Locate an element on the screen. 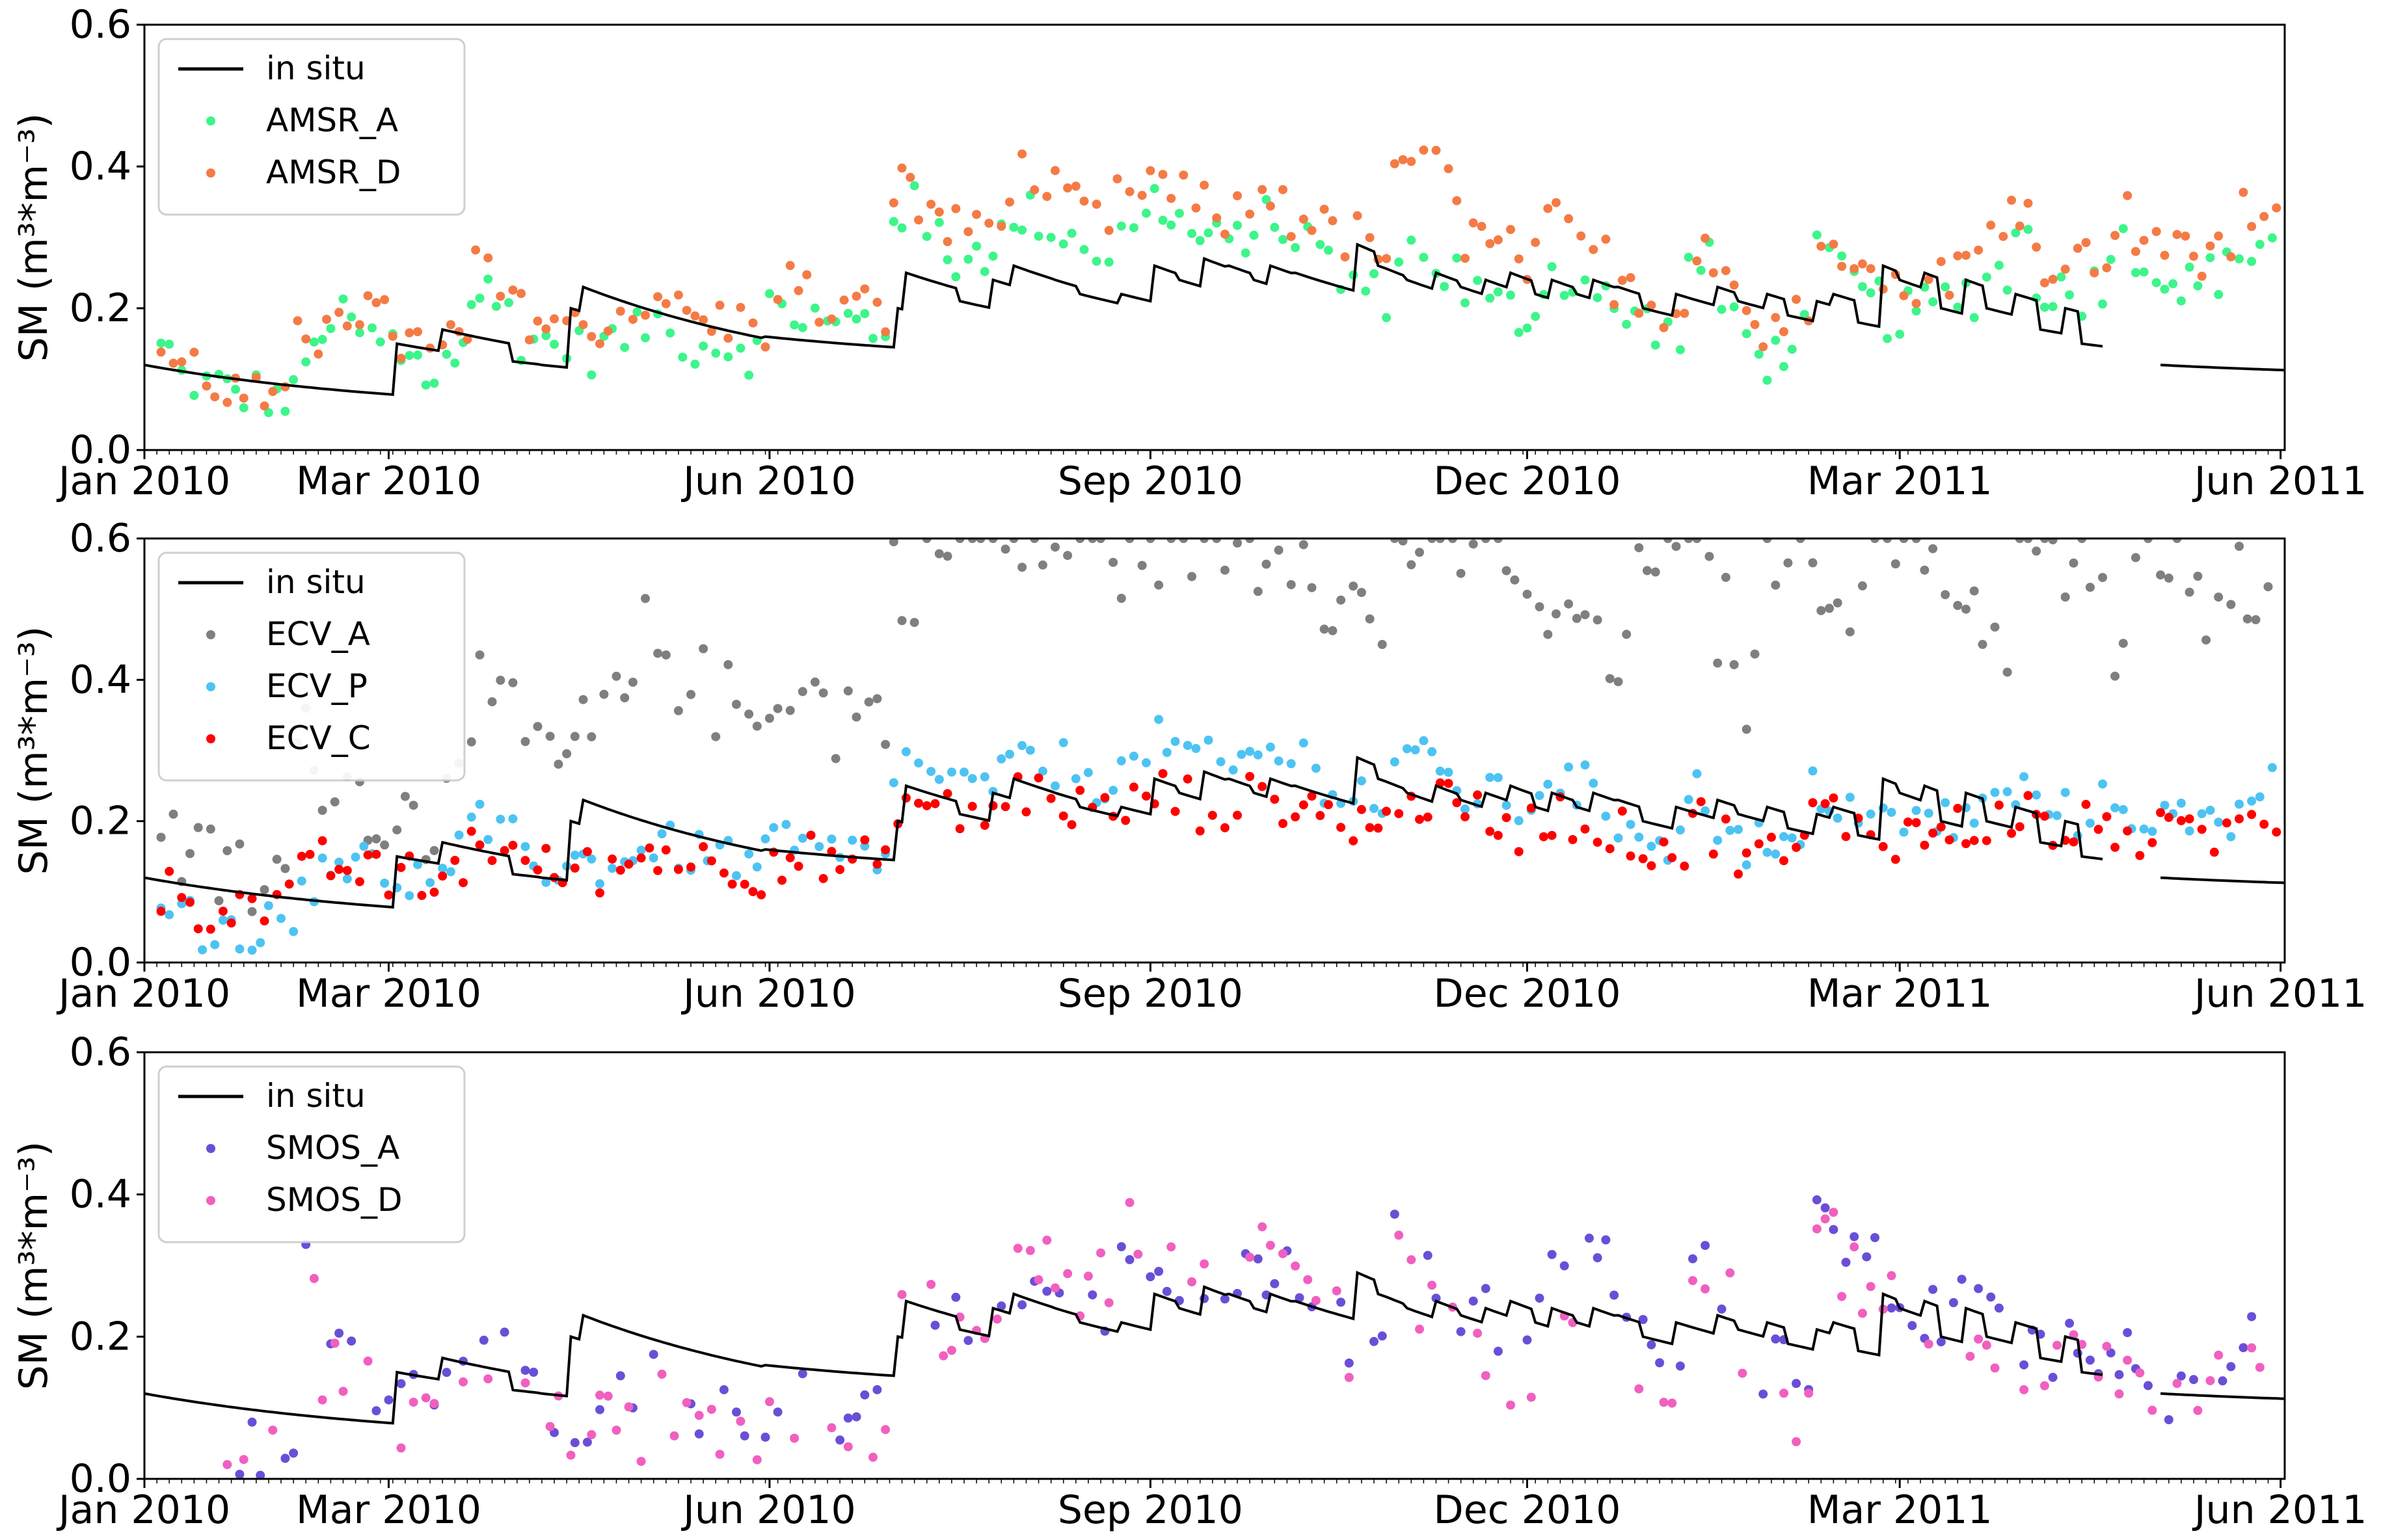  series-ecv-p is located at coordinates (1216, 835).